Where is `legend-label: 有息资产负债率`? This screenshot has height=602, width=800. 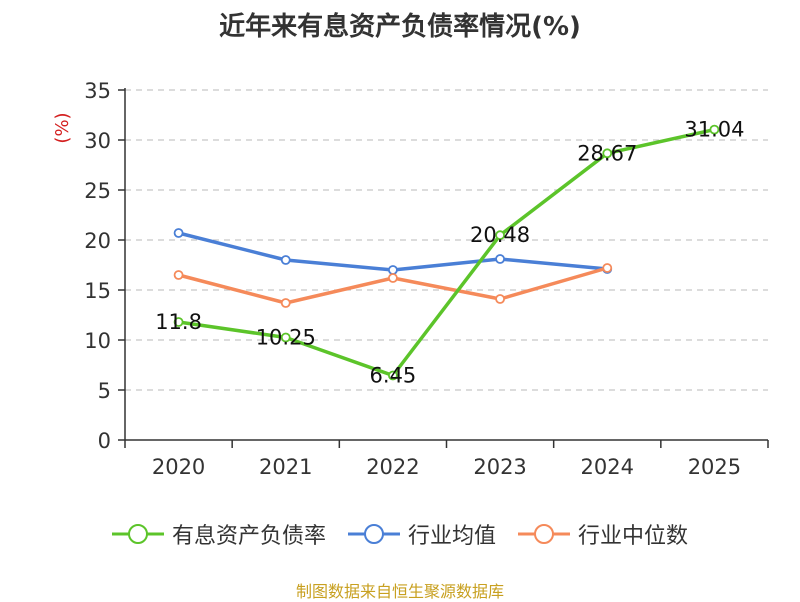
legend-label: 有息资产负债率 is located at coordinates (248, 536).